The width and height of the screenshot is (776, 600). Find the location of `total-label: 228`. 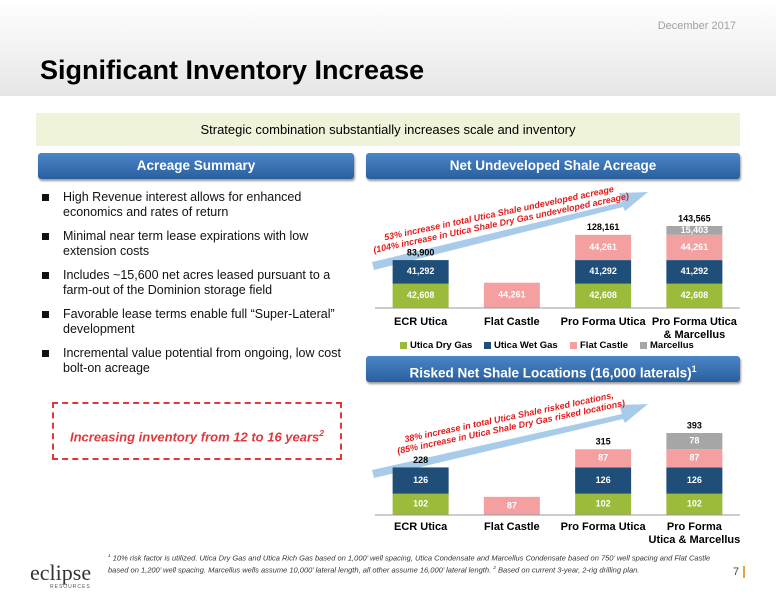

total-label: 228 is located at coordinates (420, 460).